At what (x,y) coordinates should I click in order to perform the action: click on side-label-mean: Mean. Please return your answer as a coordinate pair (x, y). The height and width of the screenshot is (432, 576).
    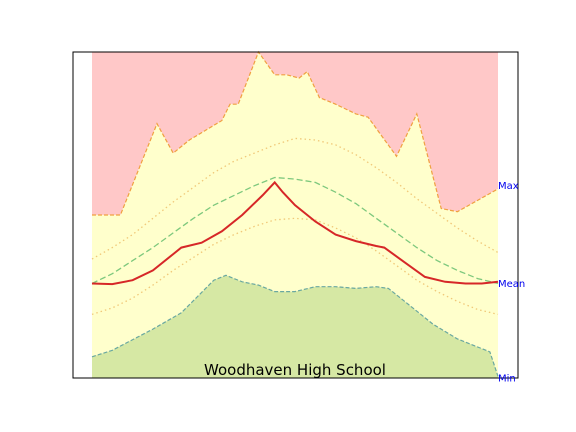
    Looking at the image, I should click on (511, 284).